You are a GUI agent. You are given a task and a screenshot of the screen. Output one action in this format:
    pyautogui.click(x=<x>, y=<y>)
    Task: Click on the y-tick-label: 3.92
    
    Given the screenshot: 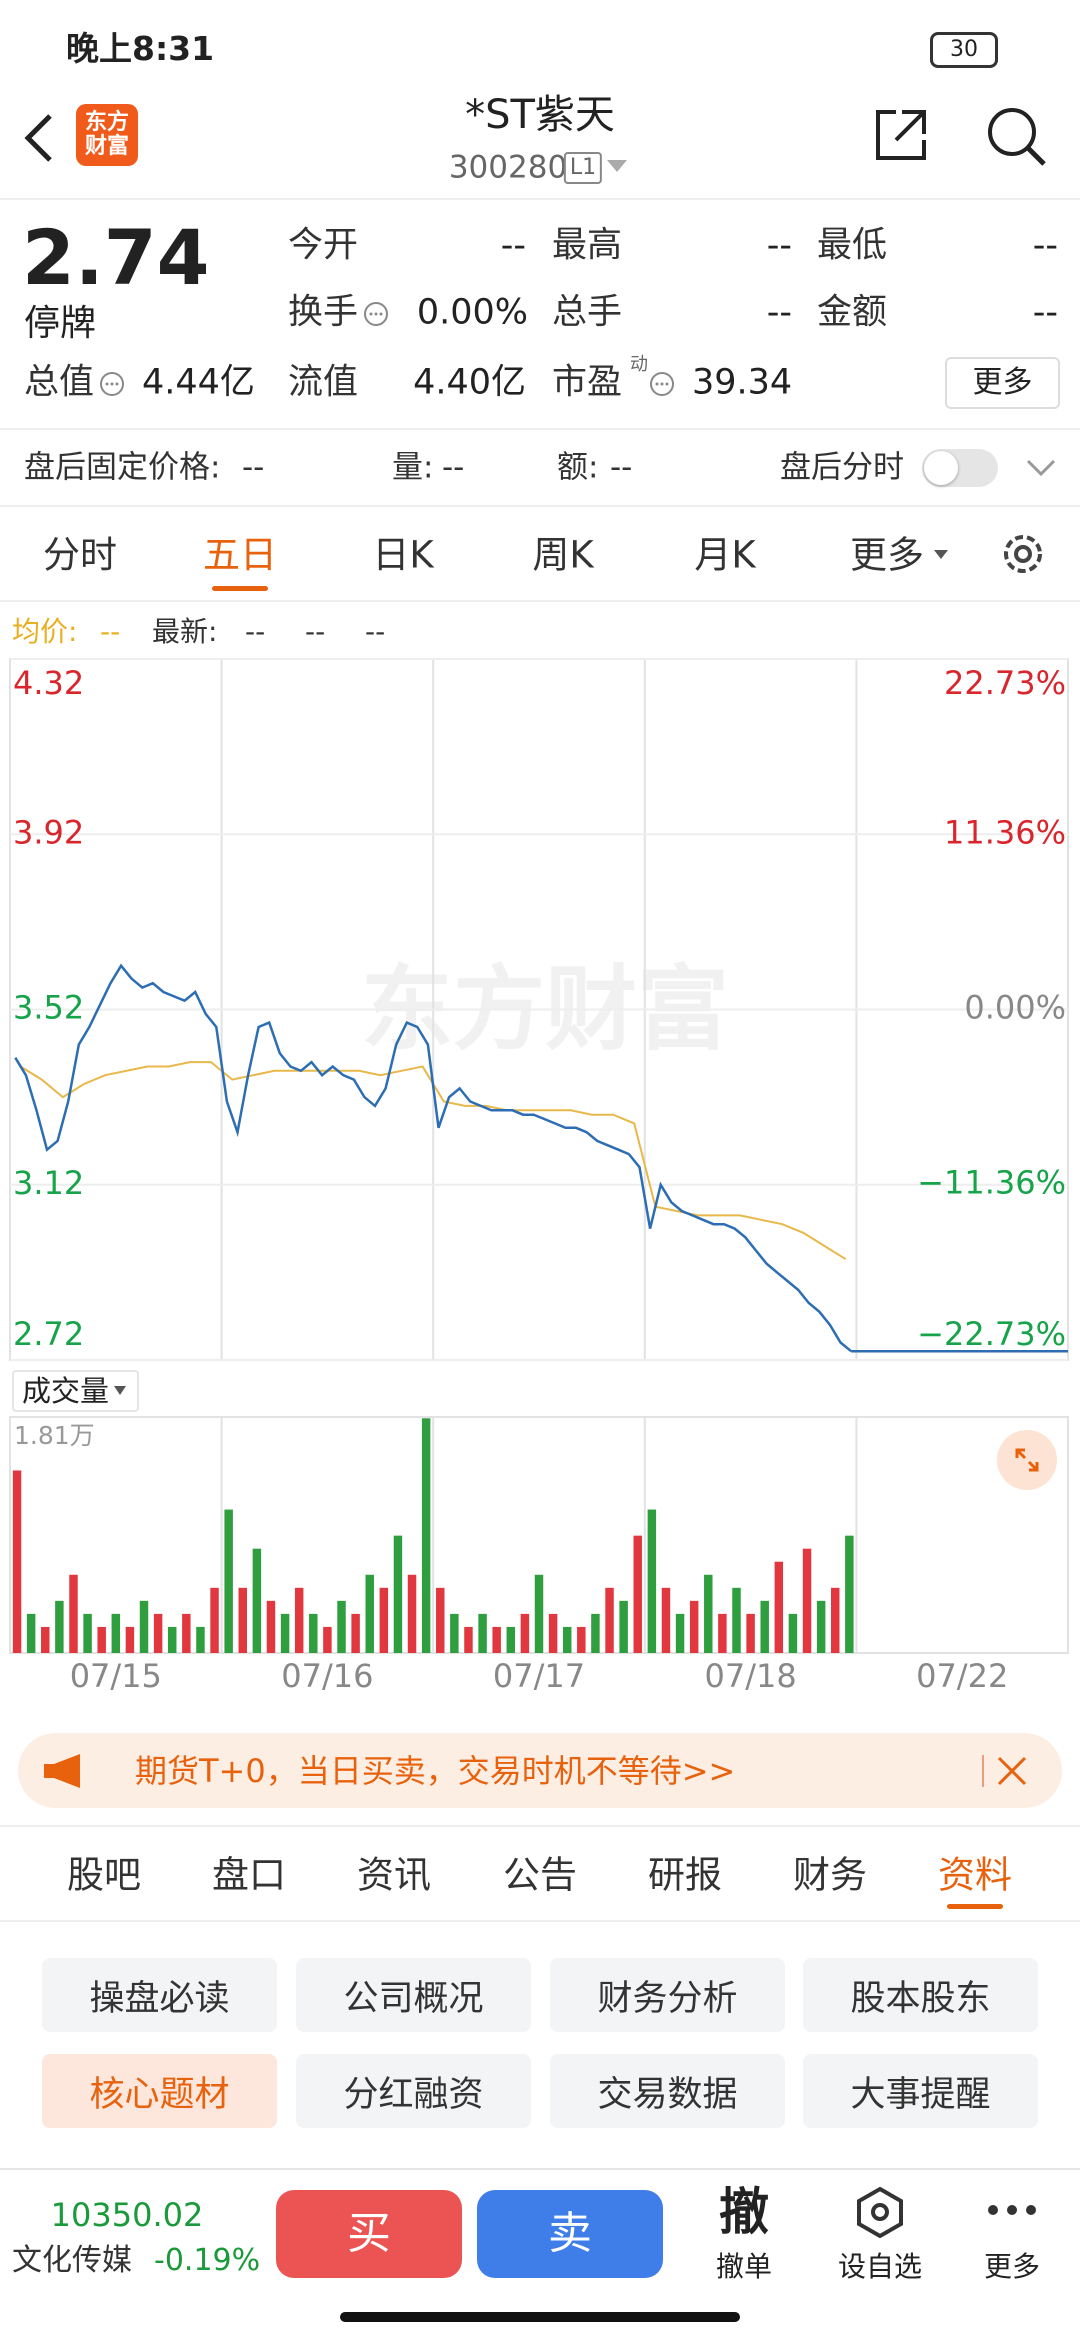 What is the action you would take?
    pyautogui.click(x=48, y=832)
    